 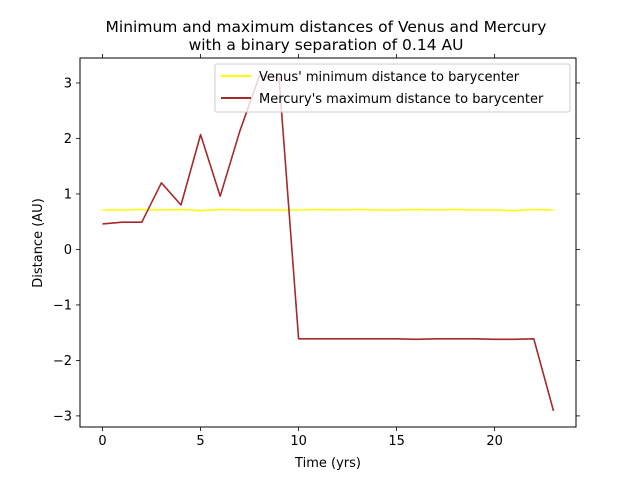 What do you see at coordinates (38, 243) in the screenshot?
I see `y-axis-label: Distance (AU)` at bounding box center [38, 243].